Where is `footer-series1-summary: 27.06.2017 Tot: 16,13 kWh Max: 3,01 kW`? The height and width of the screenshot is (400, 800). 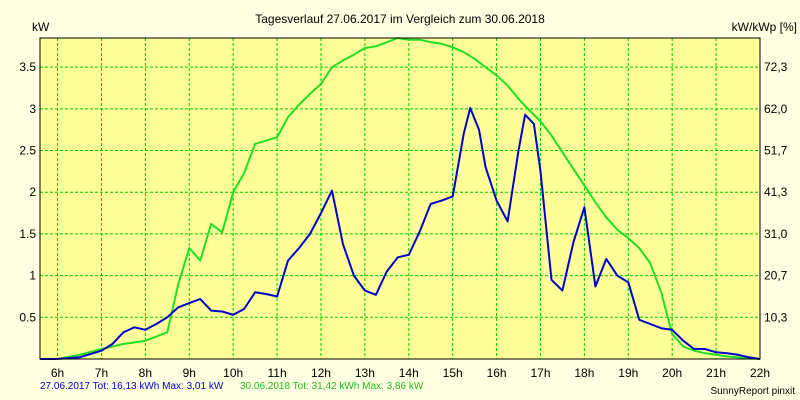 footer-series1-summary: 27.06.2017 Tot: 16,13 kWh Max: 3,01 kW is located at coordinates (132, 386).